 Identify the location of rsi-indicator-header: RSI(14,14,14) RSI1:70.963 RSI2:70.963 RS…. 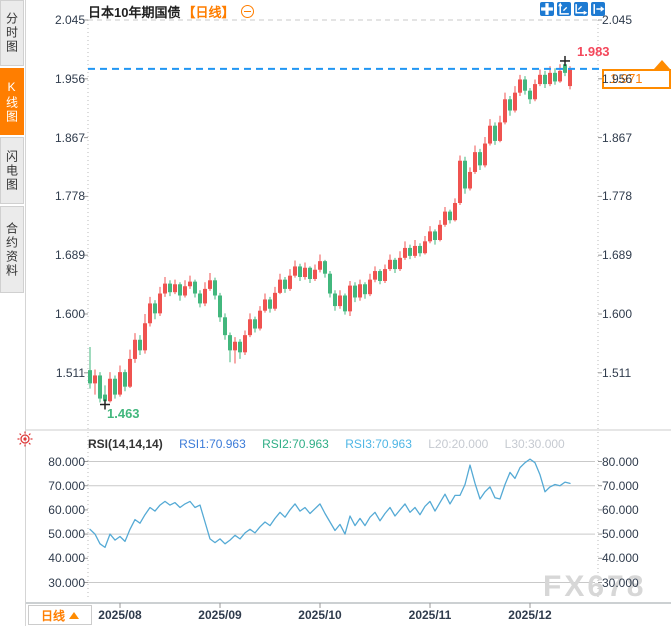
(333, 444).